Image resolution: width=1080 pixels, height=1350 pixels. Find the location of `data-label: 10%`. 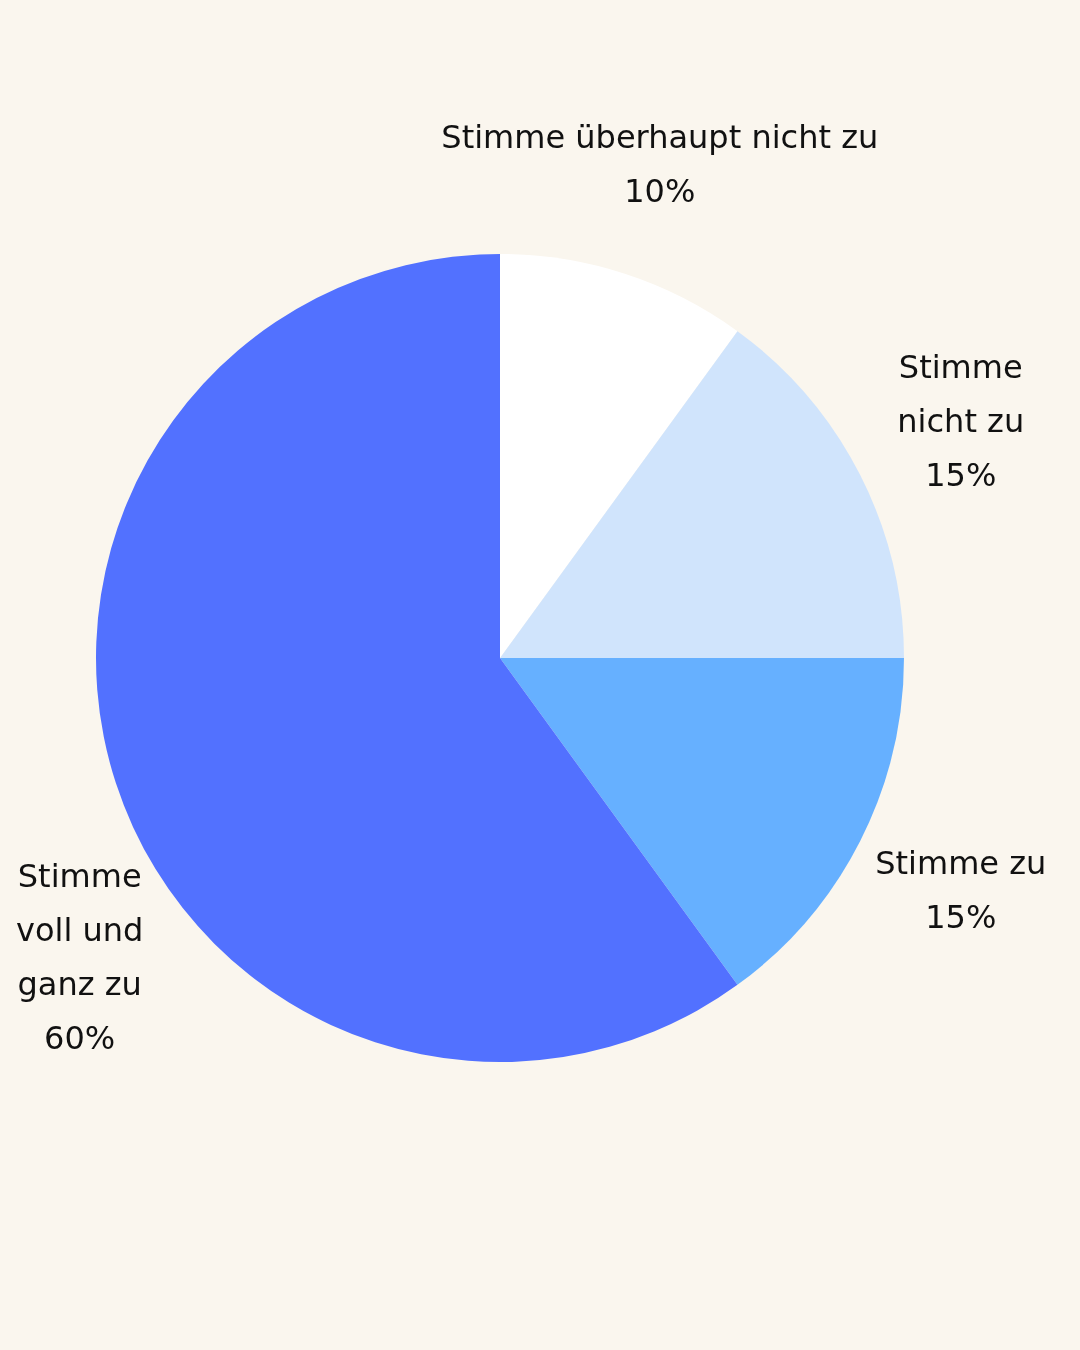

data-label: 10% is located at coordinates (660, 190).